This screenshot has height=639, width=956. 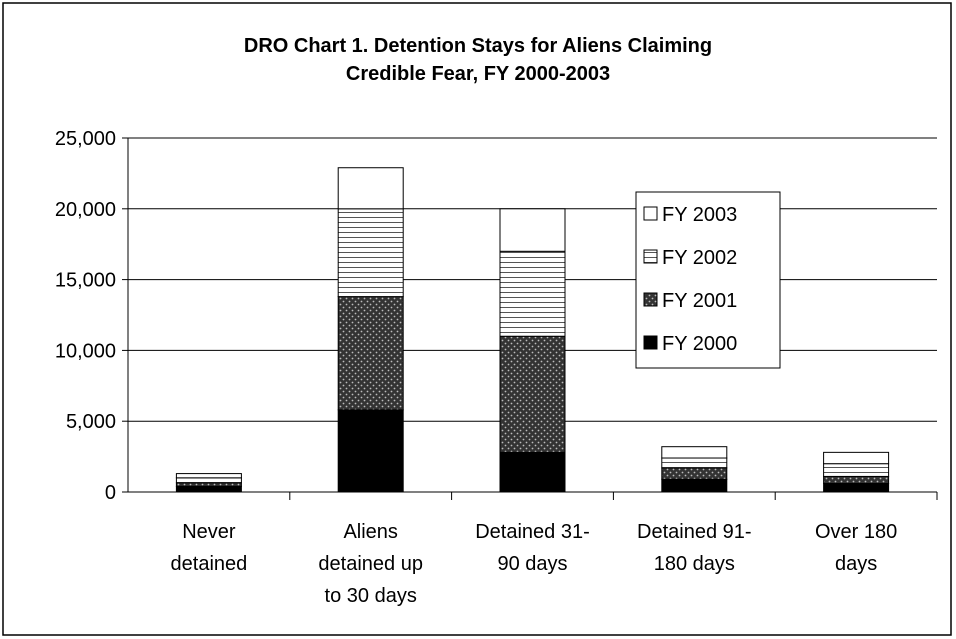 I want to click on legend-box, so click(x=708, y=280).